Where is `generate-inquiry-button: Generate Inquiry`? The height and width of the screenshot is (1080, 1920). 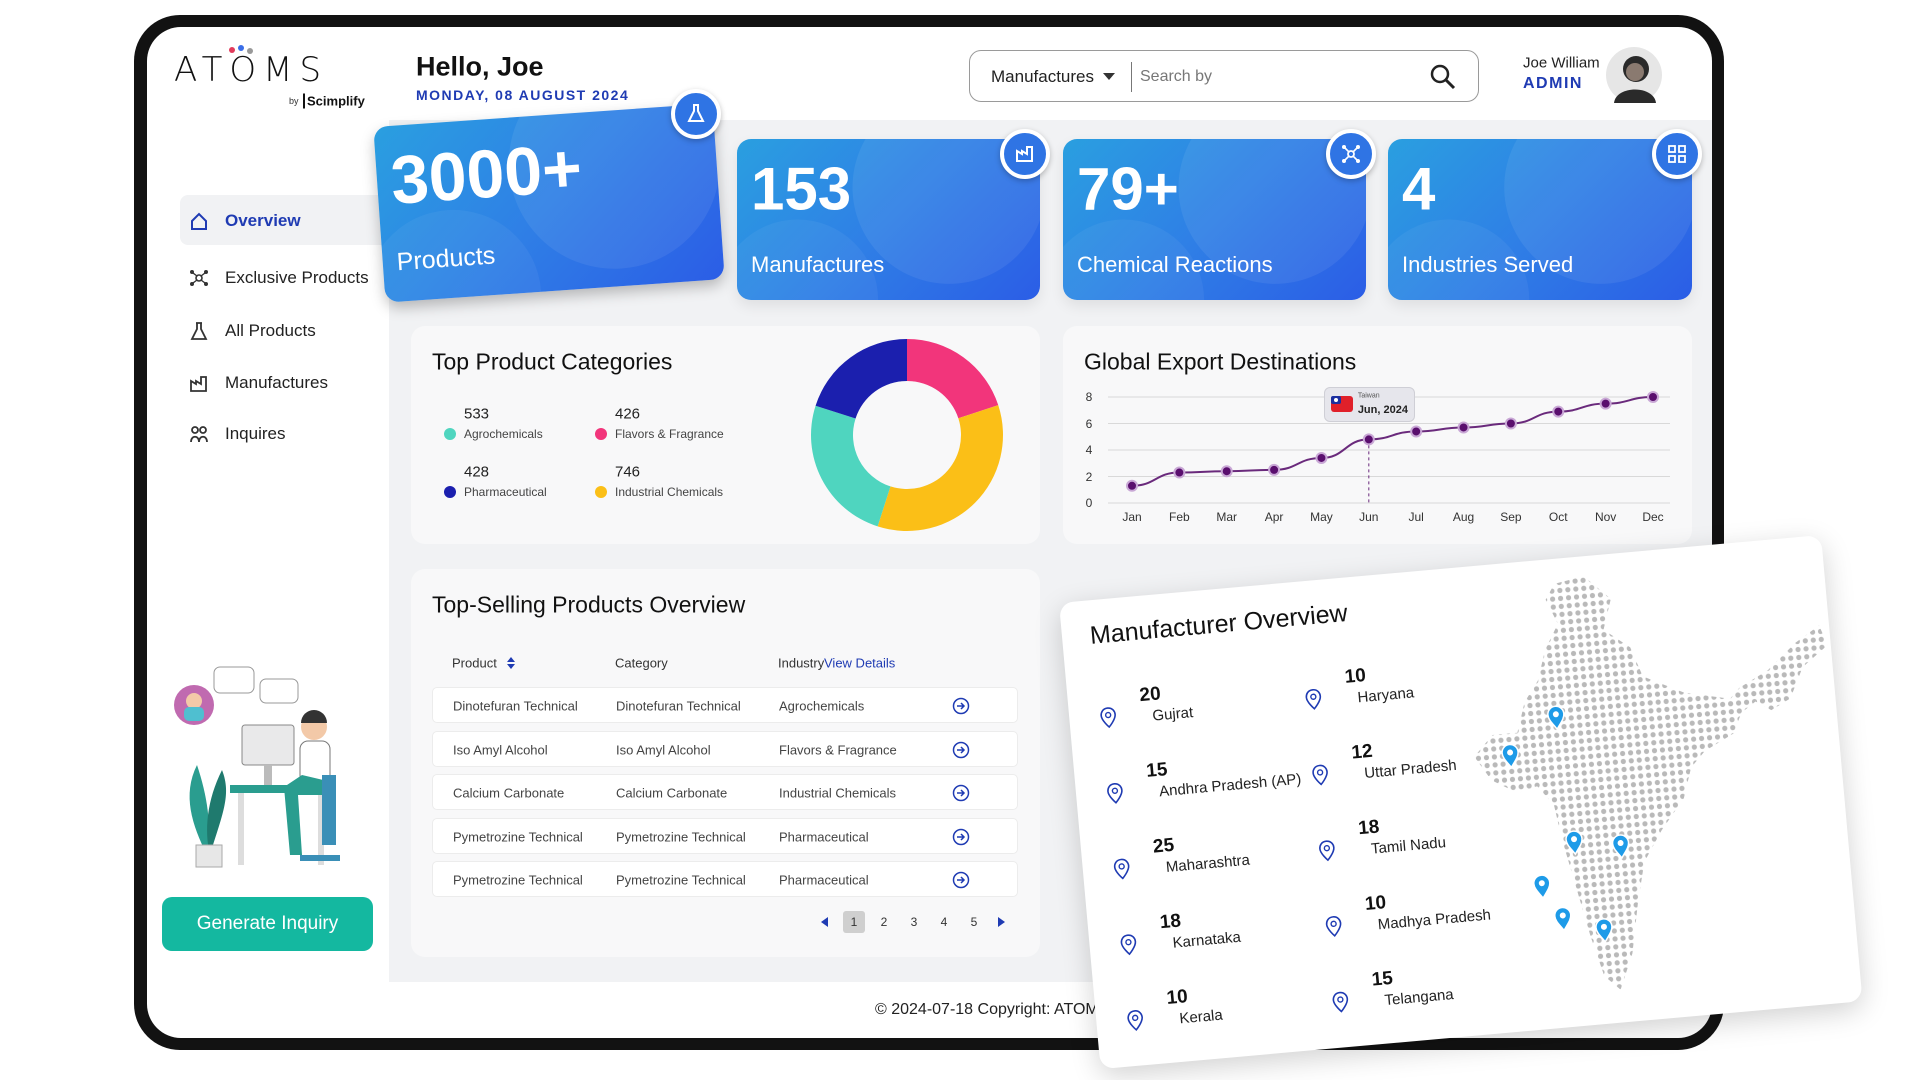
generate-inquiry-button: Generate Inquiry is located at coordinates (267, 924).